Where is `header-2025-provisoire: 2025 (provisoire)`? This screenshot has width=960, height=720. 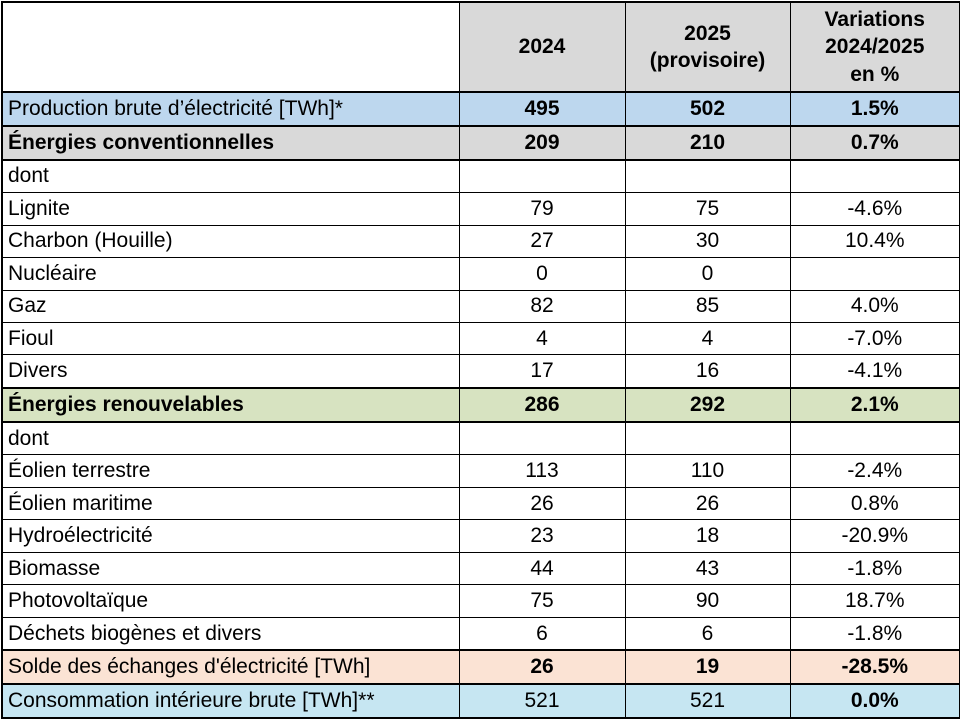
header-2025-provisoire: 2025 (provisoire) is located at coordinates (707, 47).